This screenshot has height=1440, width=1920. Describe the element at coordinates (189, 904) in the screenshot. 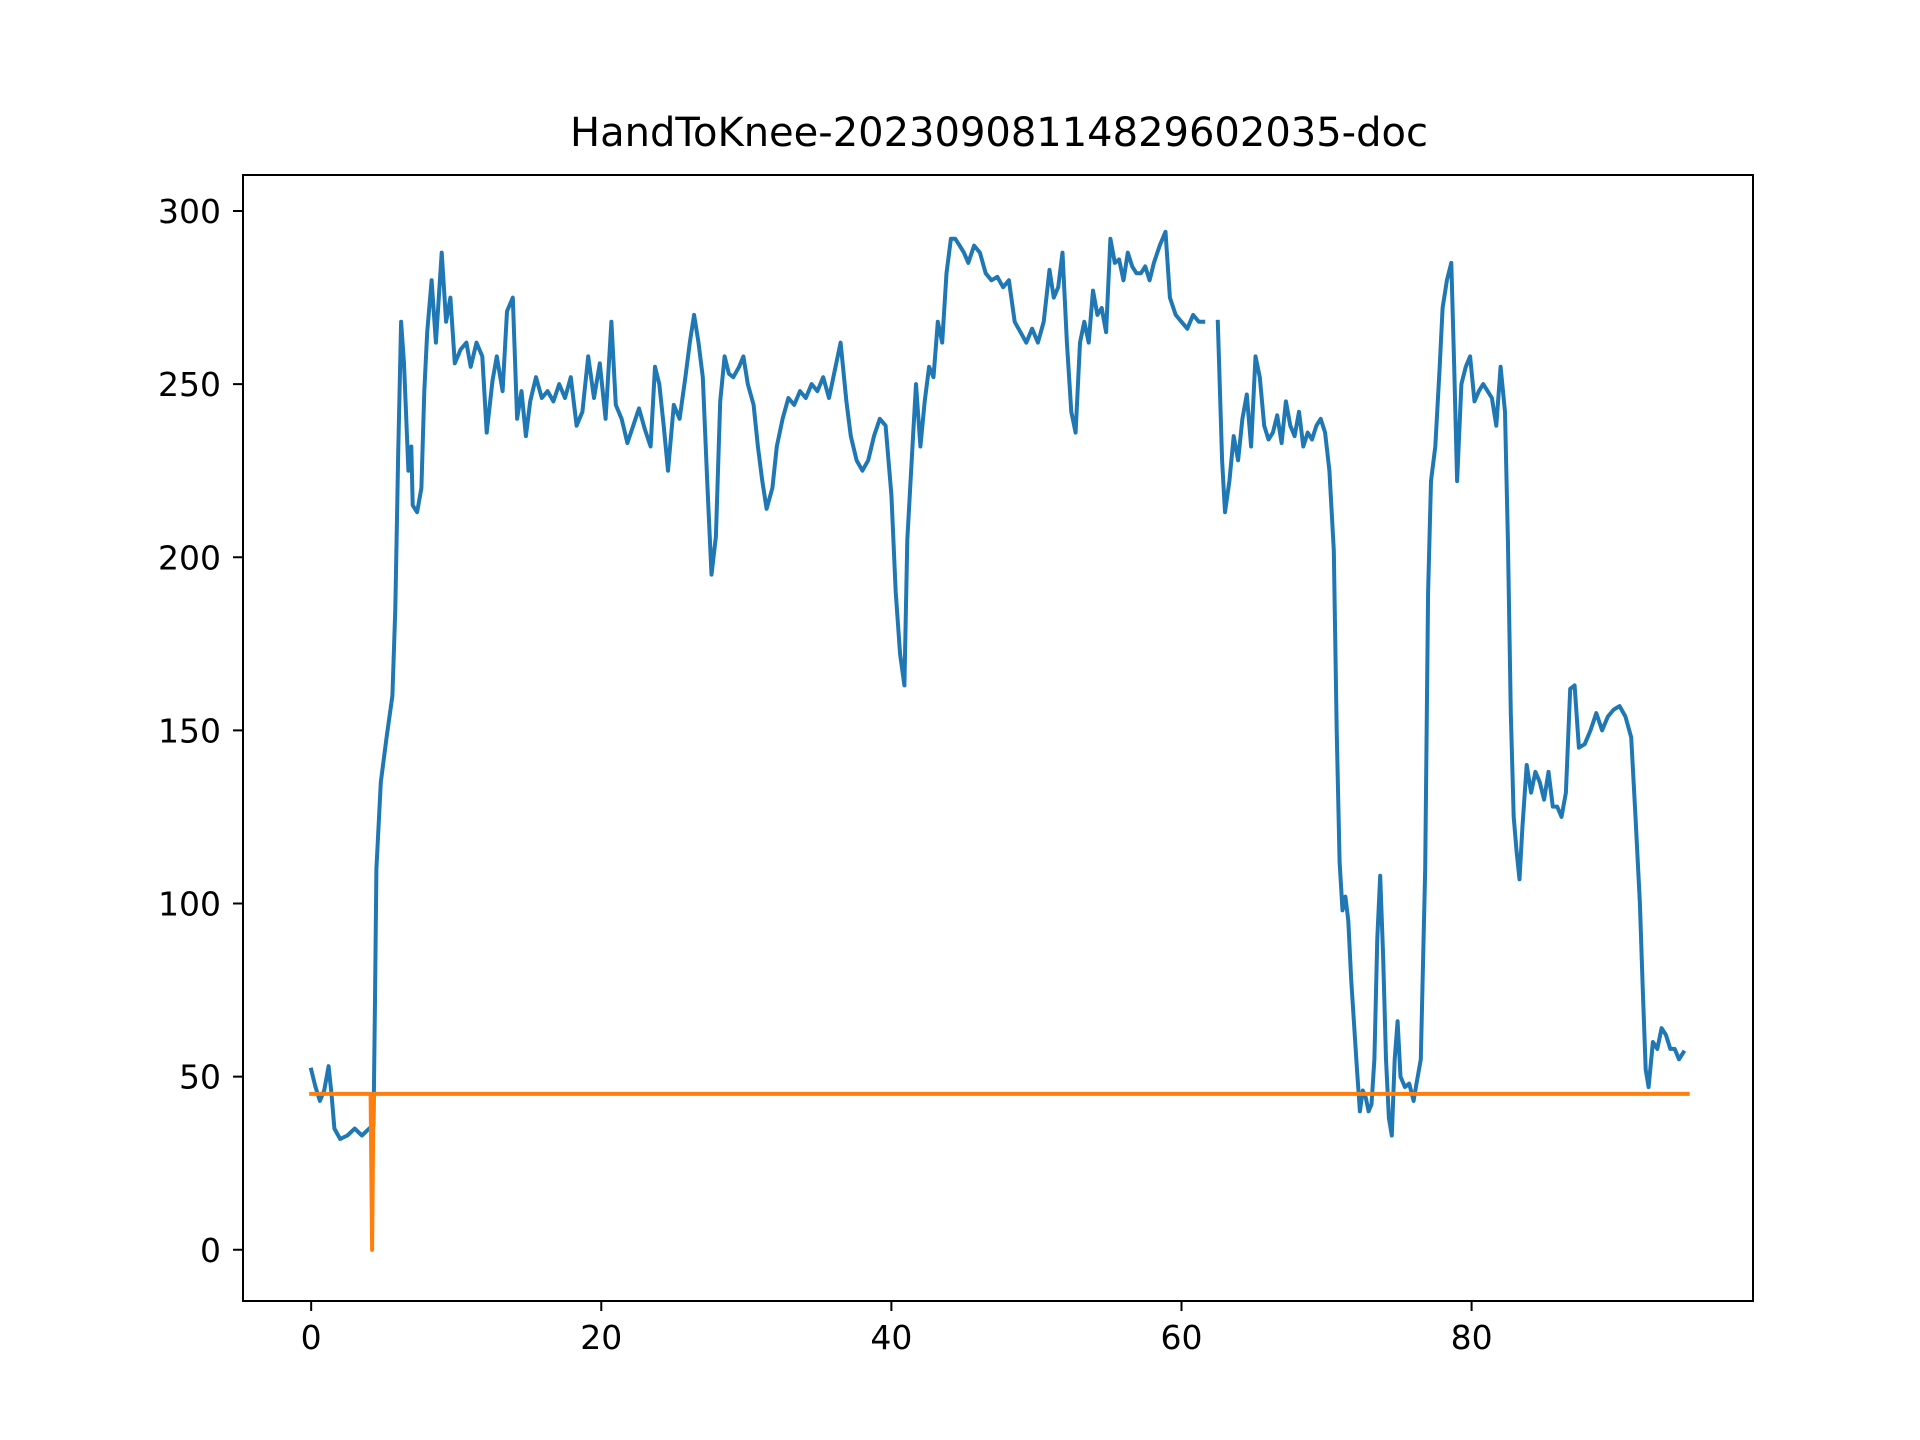

I see `y-tick-label: 100` at that location.